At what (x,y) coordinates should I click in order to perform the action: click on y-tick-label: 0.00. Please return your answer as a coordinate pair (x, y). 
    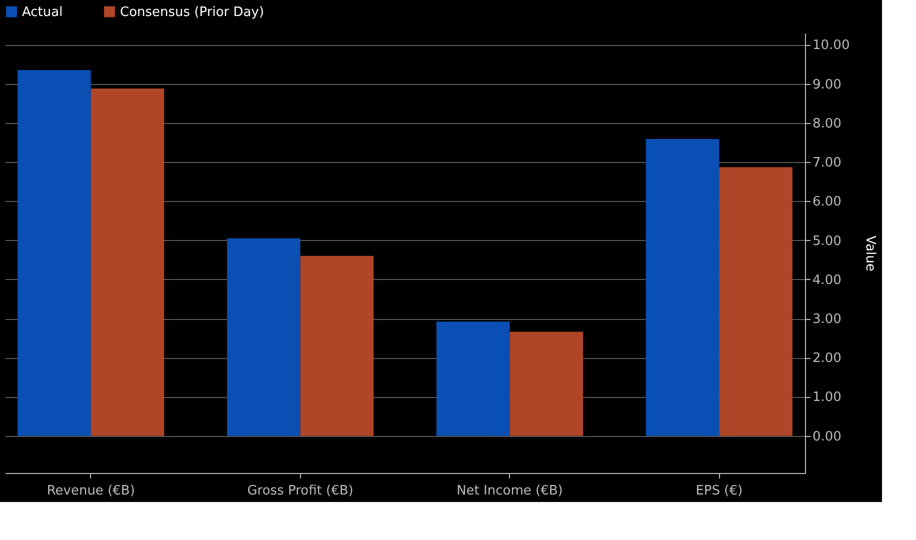
    Looking at the image, I should click on (827, 436).